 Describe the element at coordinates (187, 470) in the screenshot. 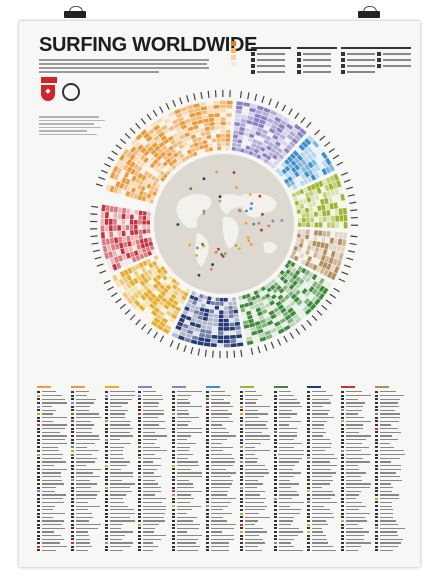

I see `spot-index-column` at that location.